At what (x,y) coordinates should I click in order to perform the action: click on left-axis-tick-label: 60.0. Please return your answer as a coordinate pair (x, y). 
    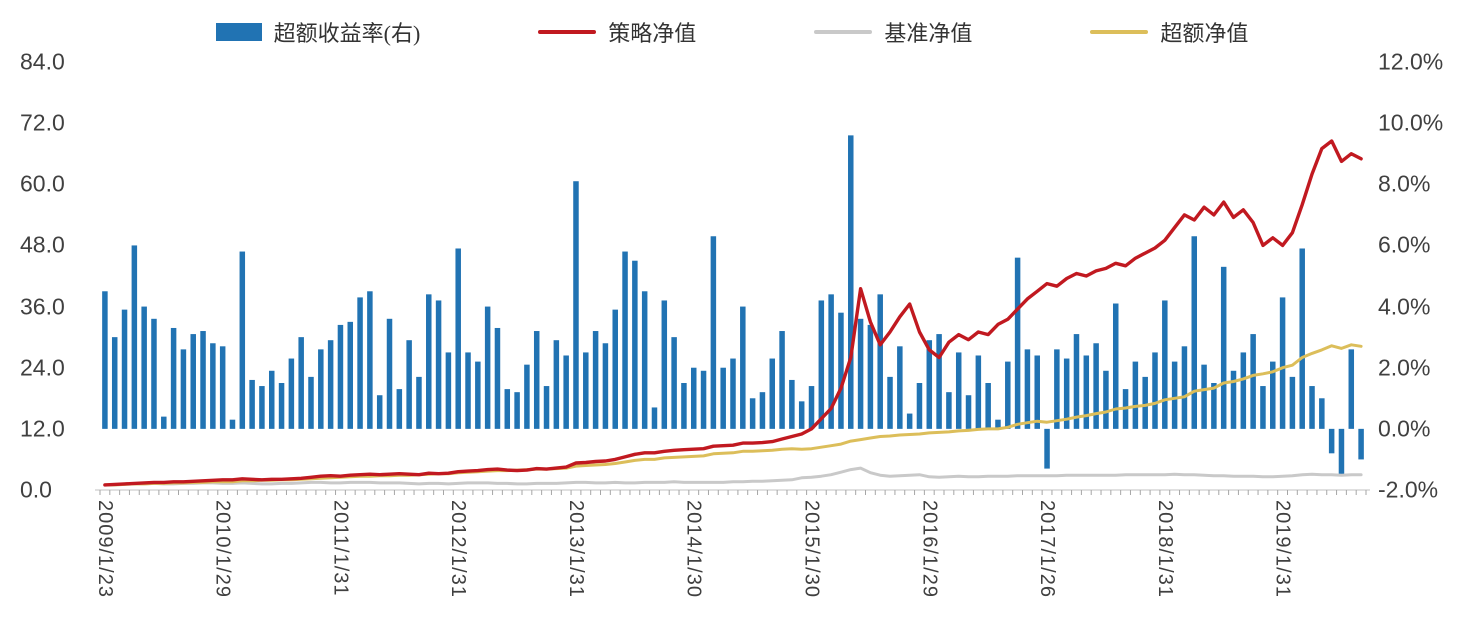
    Looking at the image, I should click on (42, 183).